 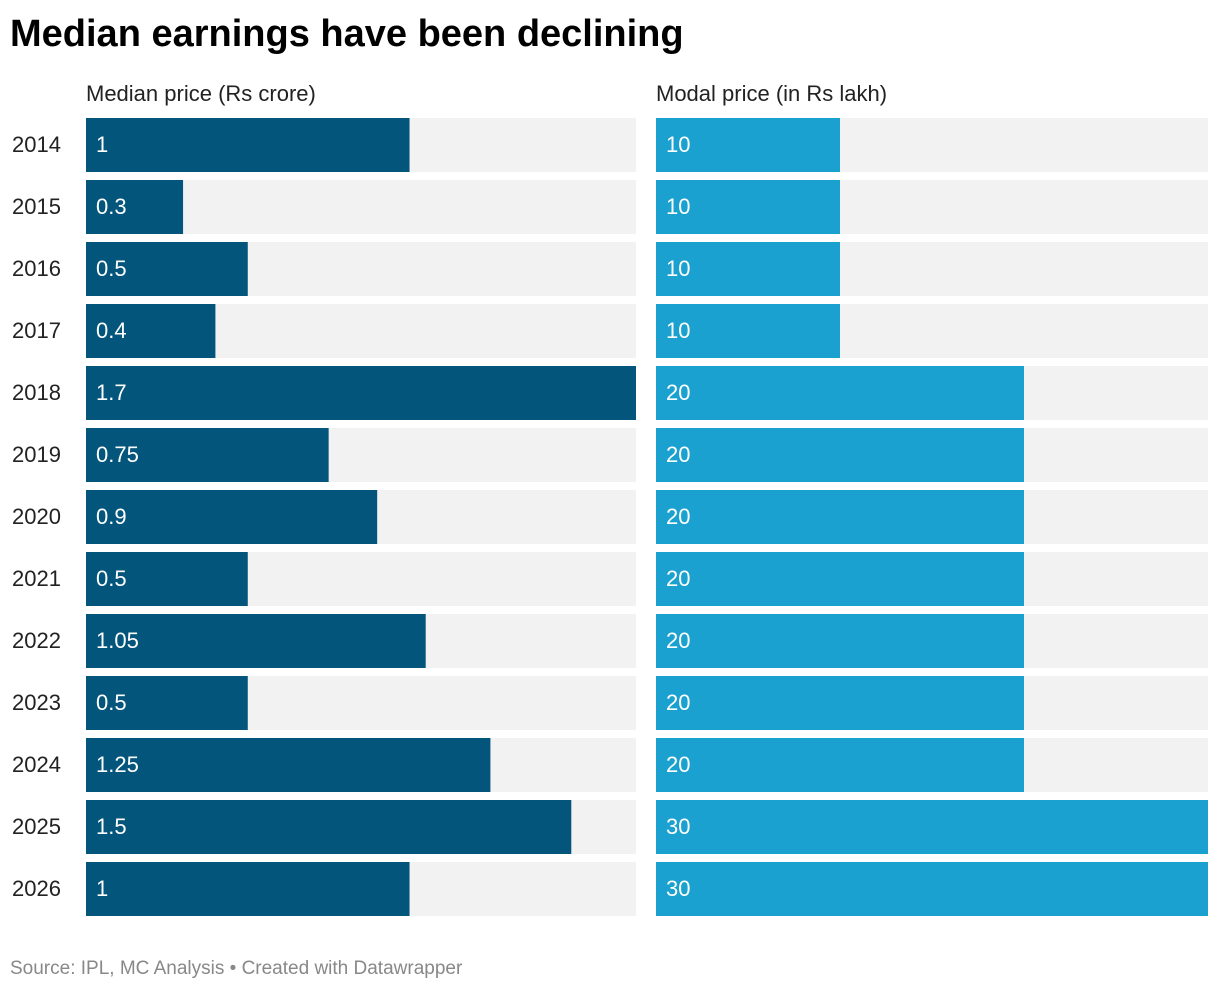 What do you see at coordinates (36, 516) in the screenshot?
I see `y-tick-label: 2020` at bounding box center [36, 516].